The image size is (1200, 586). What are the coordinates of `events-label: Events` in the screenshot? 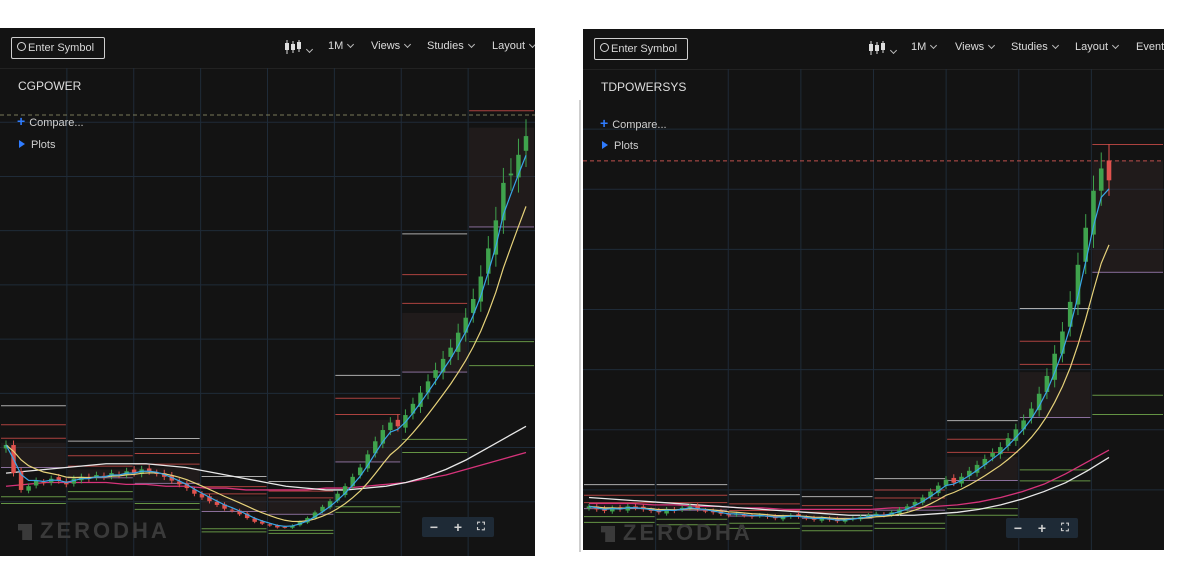 It's located at (1150, 47).